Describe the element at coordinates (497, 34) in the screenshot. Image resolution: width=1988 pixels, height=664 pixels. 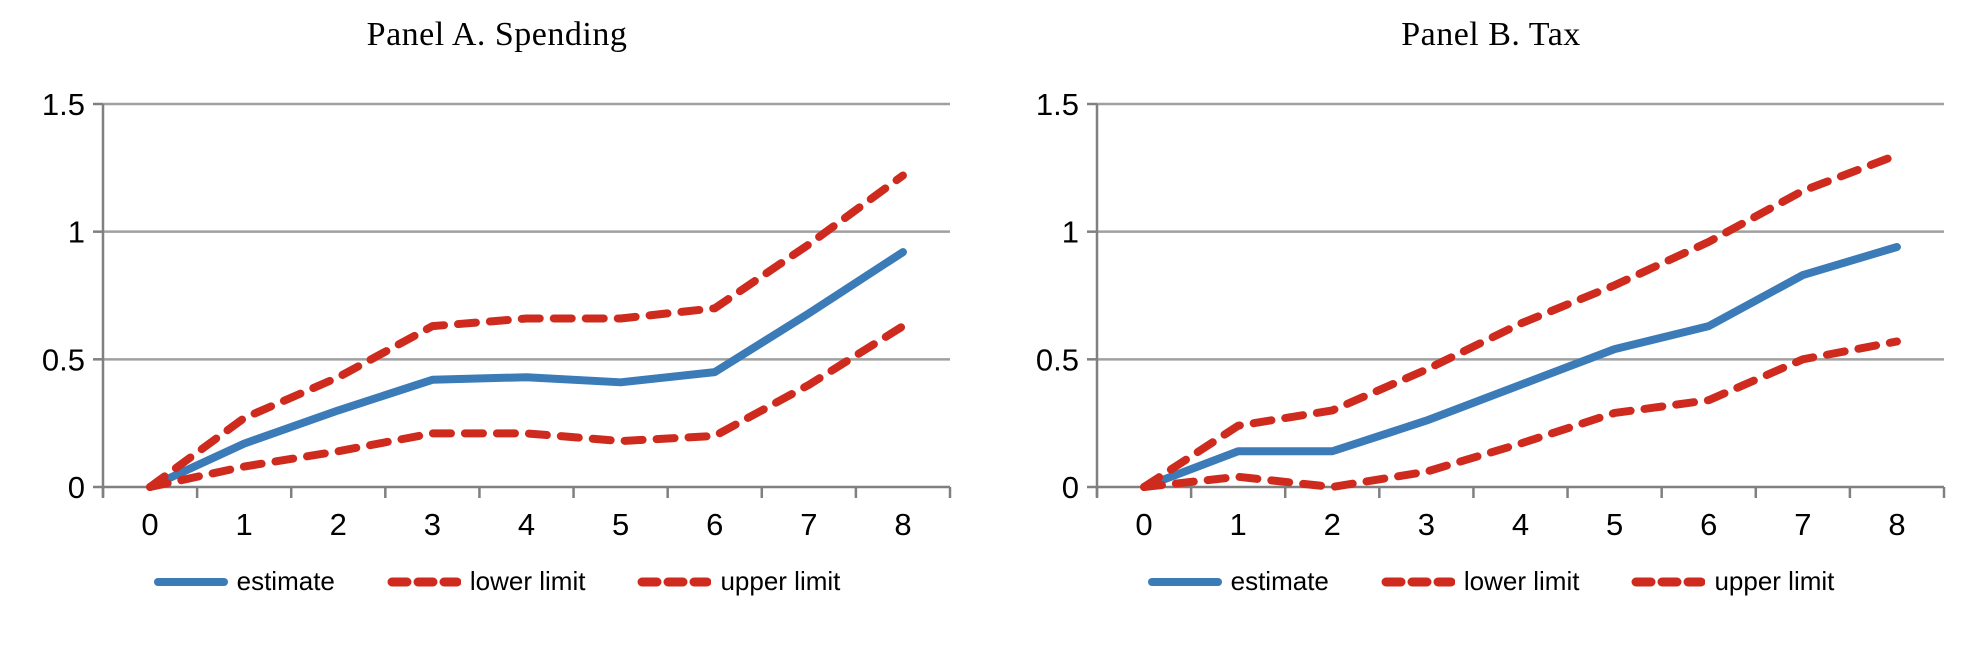
I see `panel-a-title: Panel A. Spending` at that location.